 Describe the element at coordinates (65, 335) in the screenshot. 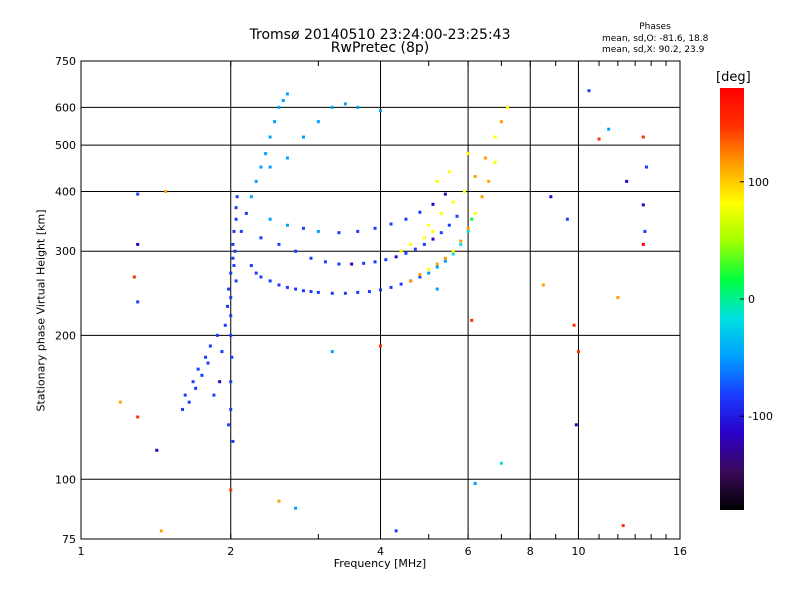

I see `y-tick-label: 200` at that location.